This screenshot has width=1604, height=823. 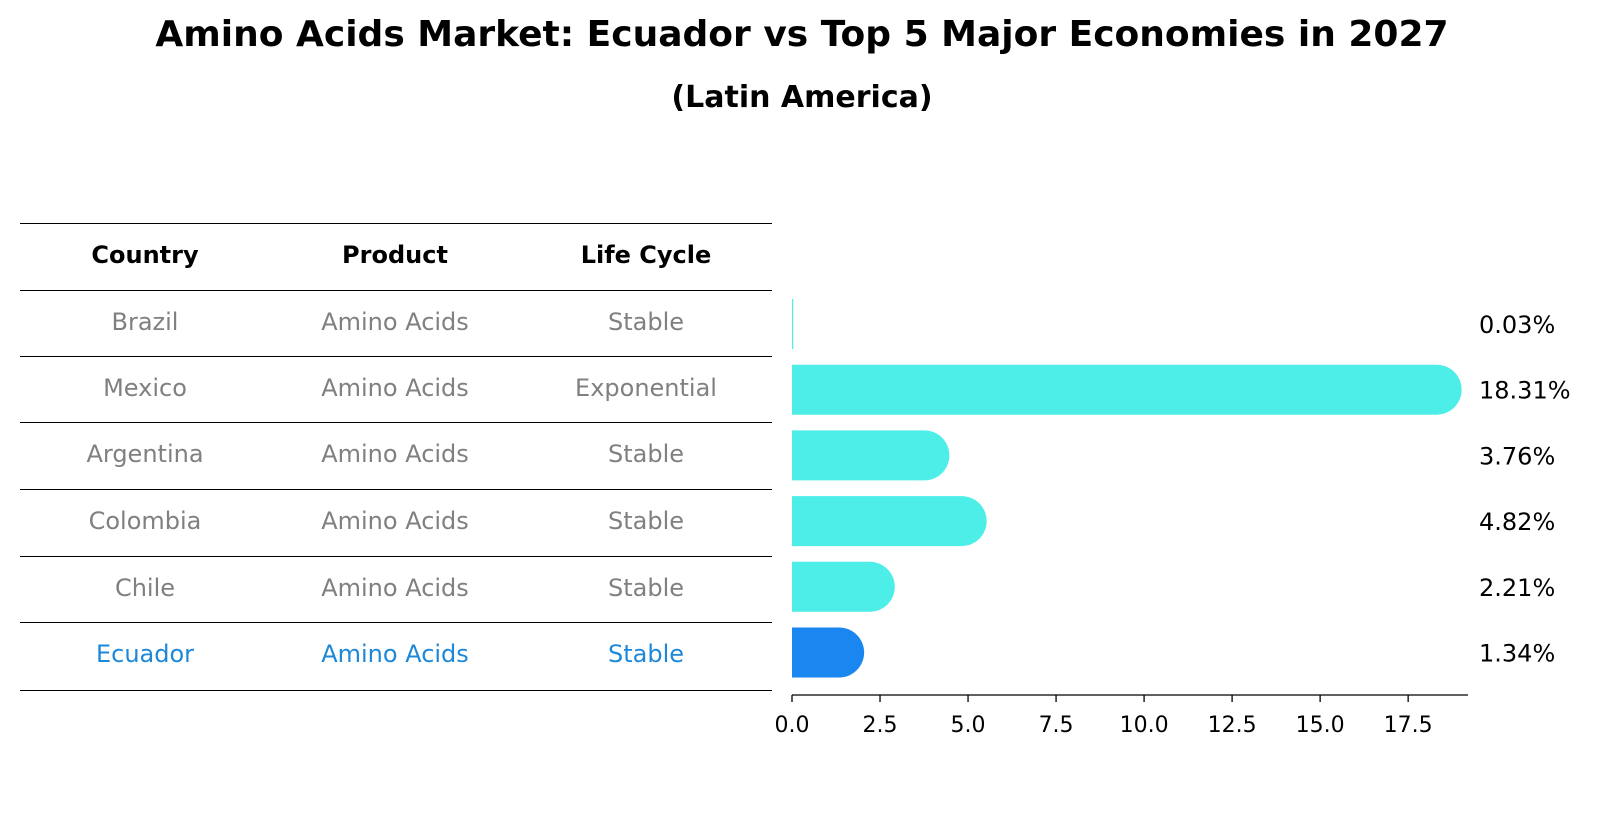 I want to click on table-header-rule, so click(x=396, y=290).